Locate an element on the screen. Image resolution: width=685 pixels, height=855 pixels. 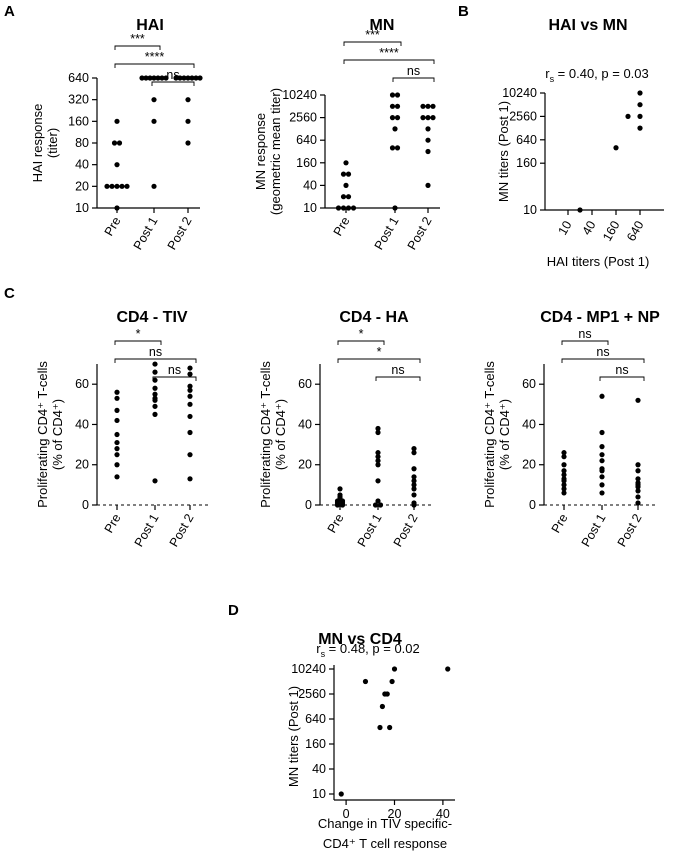
y-tick-label: 320 is located at coordinates (78, 100).